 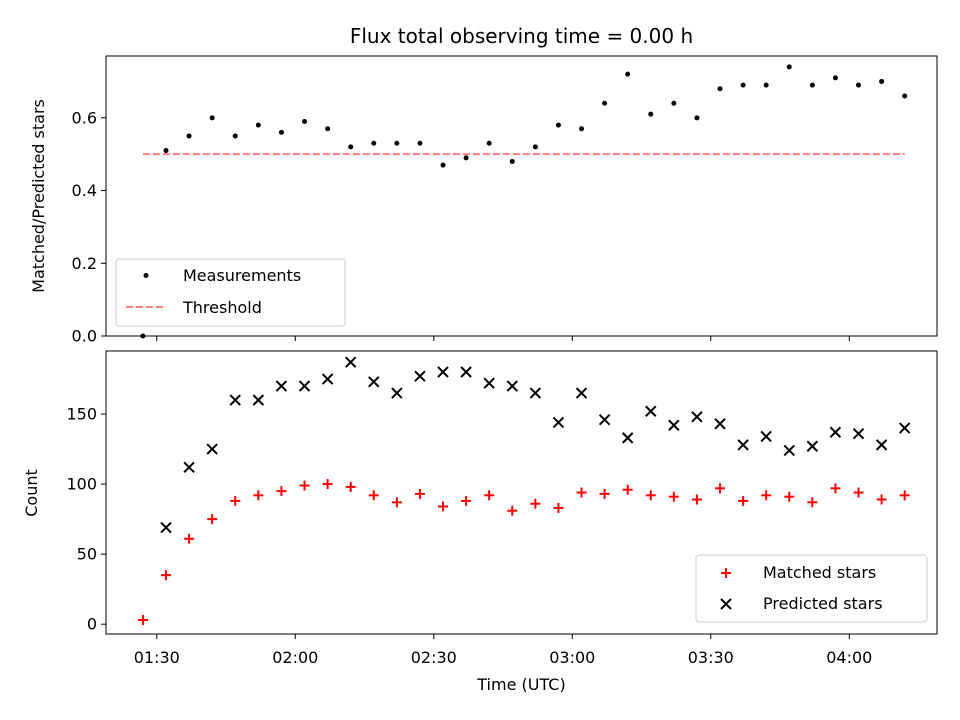 I want to click on chart-title: Flux total observing time = 0.00 h, so click(x=521, y=36).